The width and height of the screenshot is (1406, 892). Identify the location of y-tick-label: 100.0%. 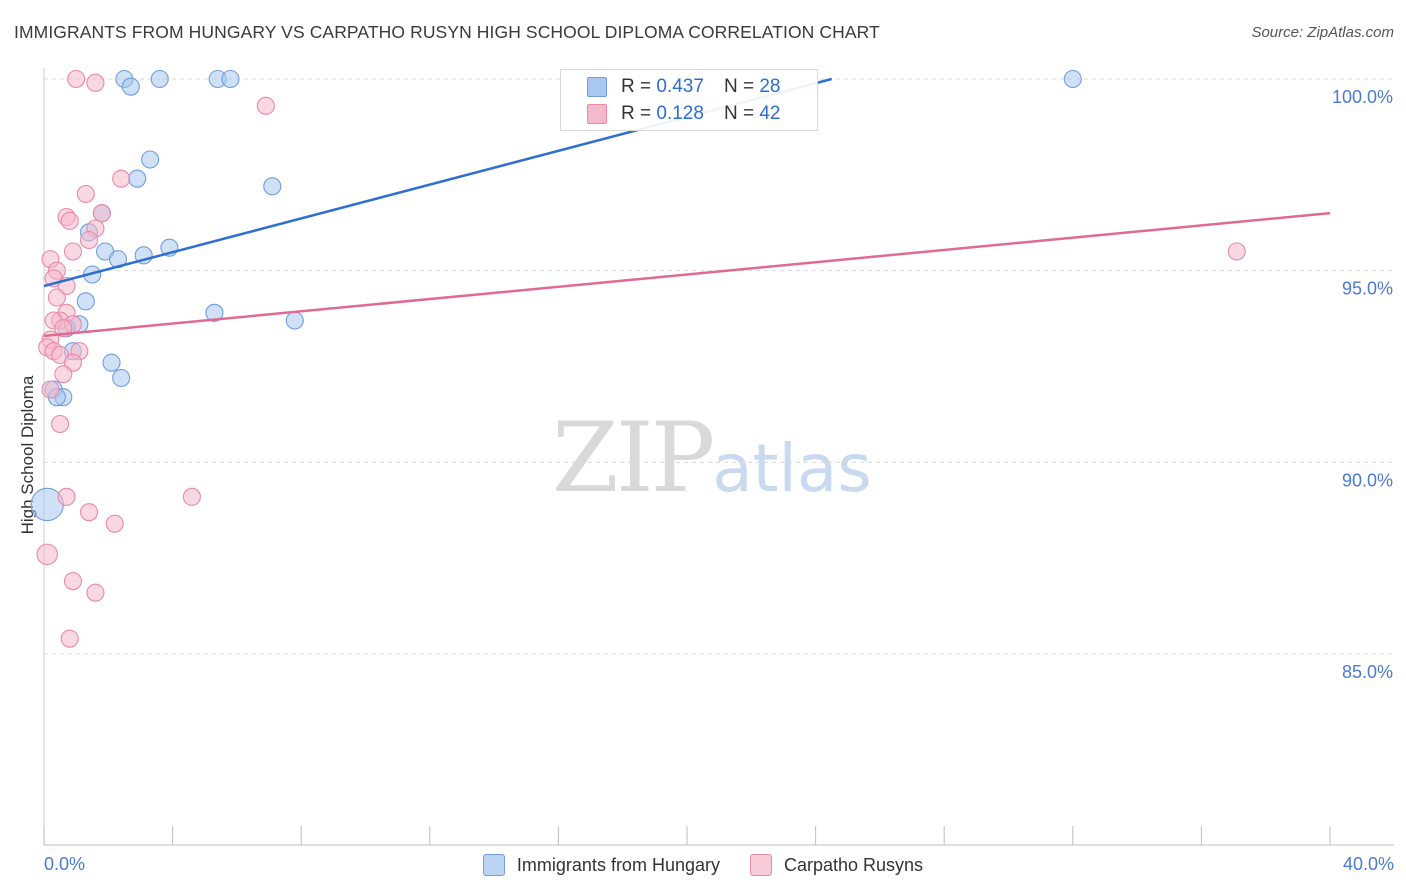
(1362, 97).